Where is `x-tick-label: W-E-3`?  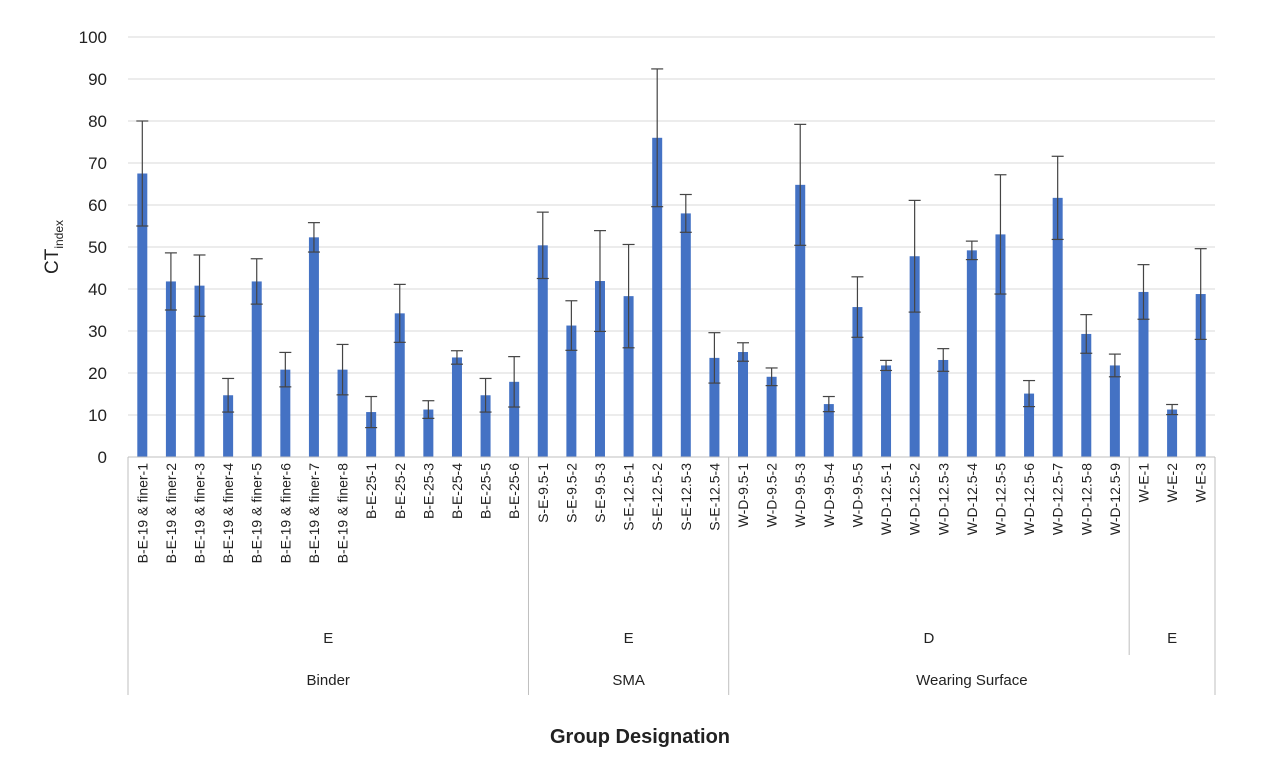
x-tick-label: W-E-3 is located at coordinates (1201, 483).